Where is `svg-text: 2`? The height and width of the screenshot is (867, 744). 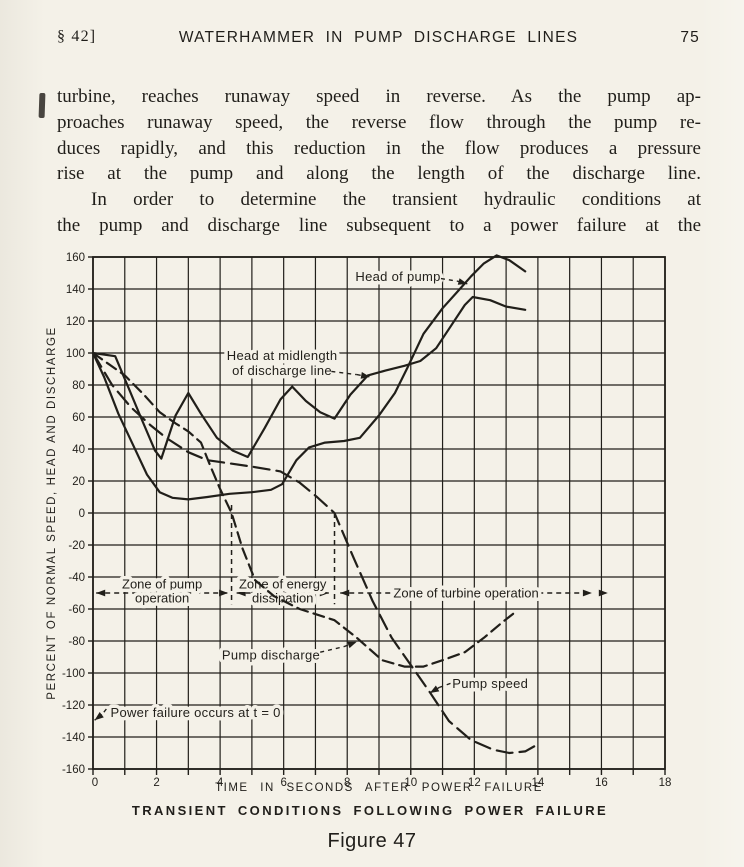 svg-text: 2 is located at coordinates (156, 783).